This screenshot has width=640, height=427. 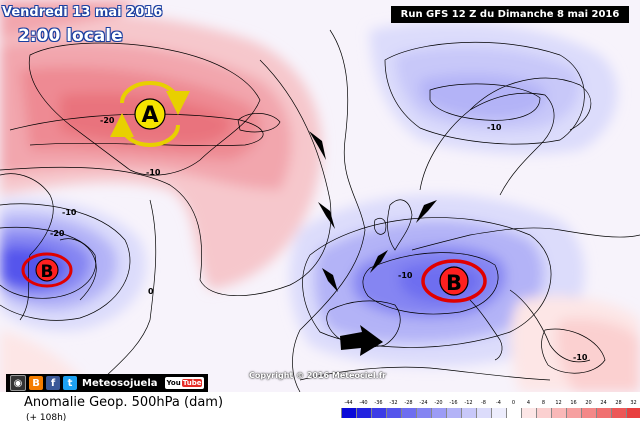 What do you see at coordinates (70, 383) in the screenshot?
I see `twitter-icon: t` at bounding box center [70, 383].